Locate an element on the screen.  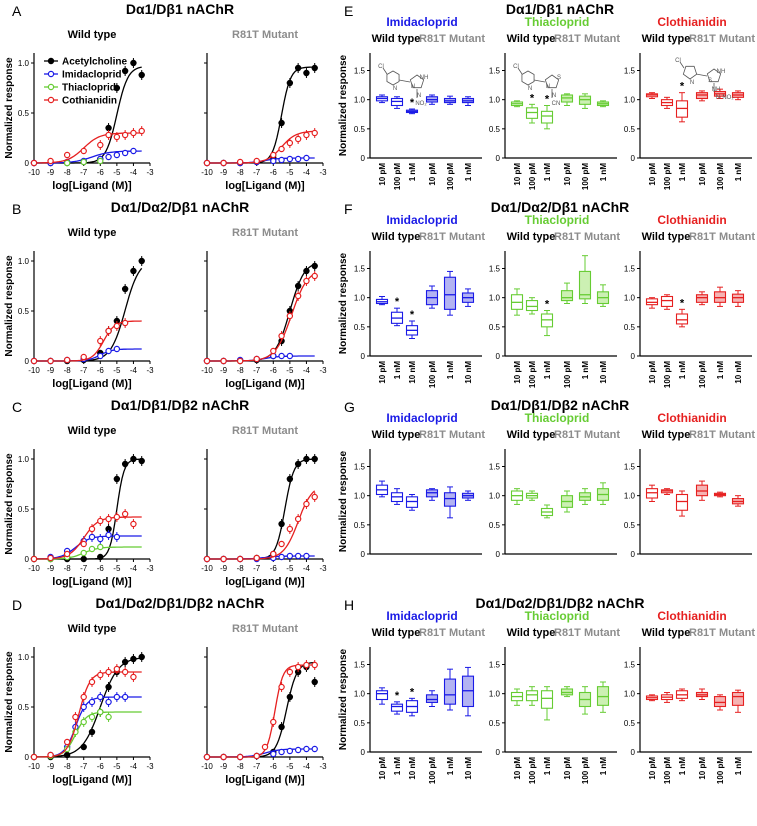
panel-title: Dα1/Dβ1 nAChR is located at coordinates (180, 9).